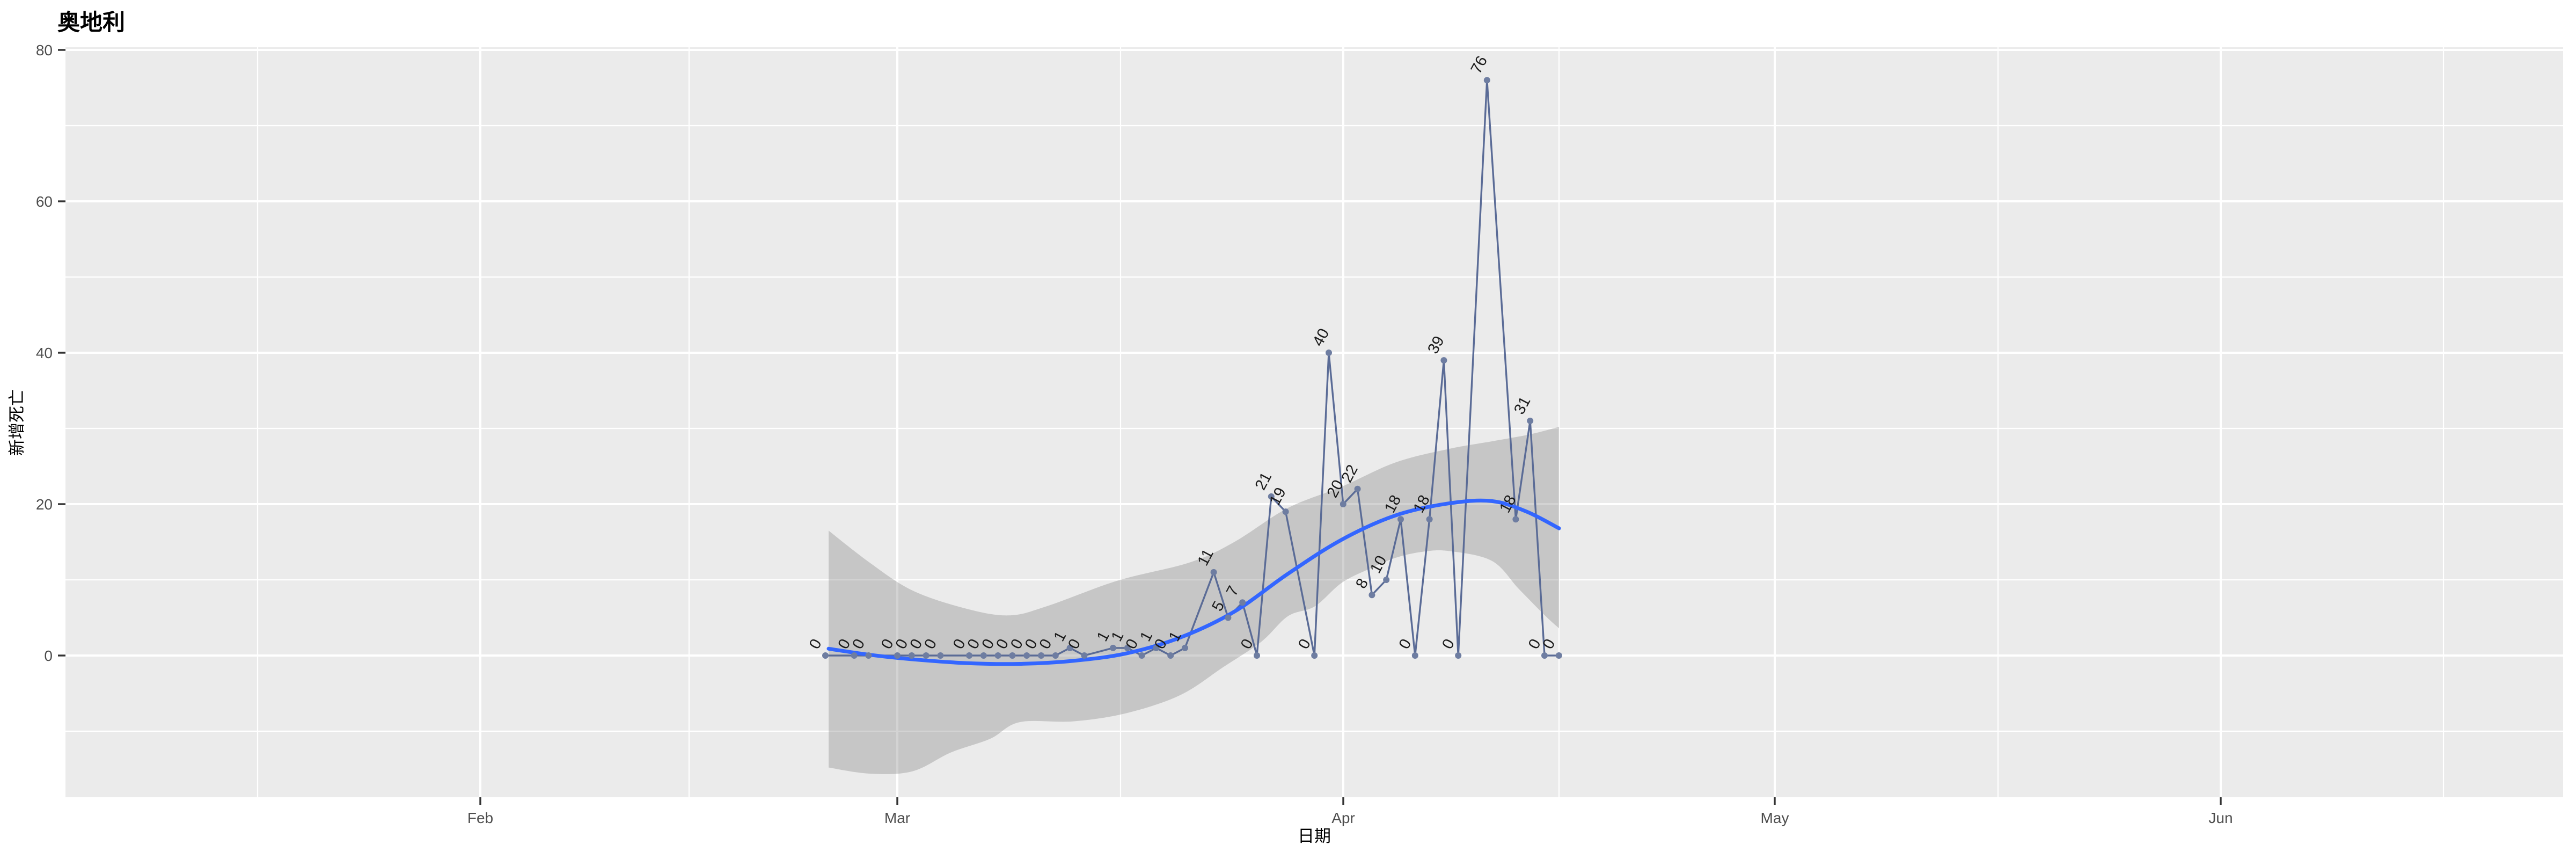 Image resolution: width=2576 pixels, height=859 pixels. I want to click on x-axis-title: 日期, so click(1314, 836).